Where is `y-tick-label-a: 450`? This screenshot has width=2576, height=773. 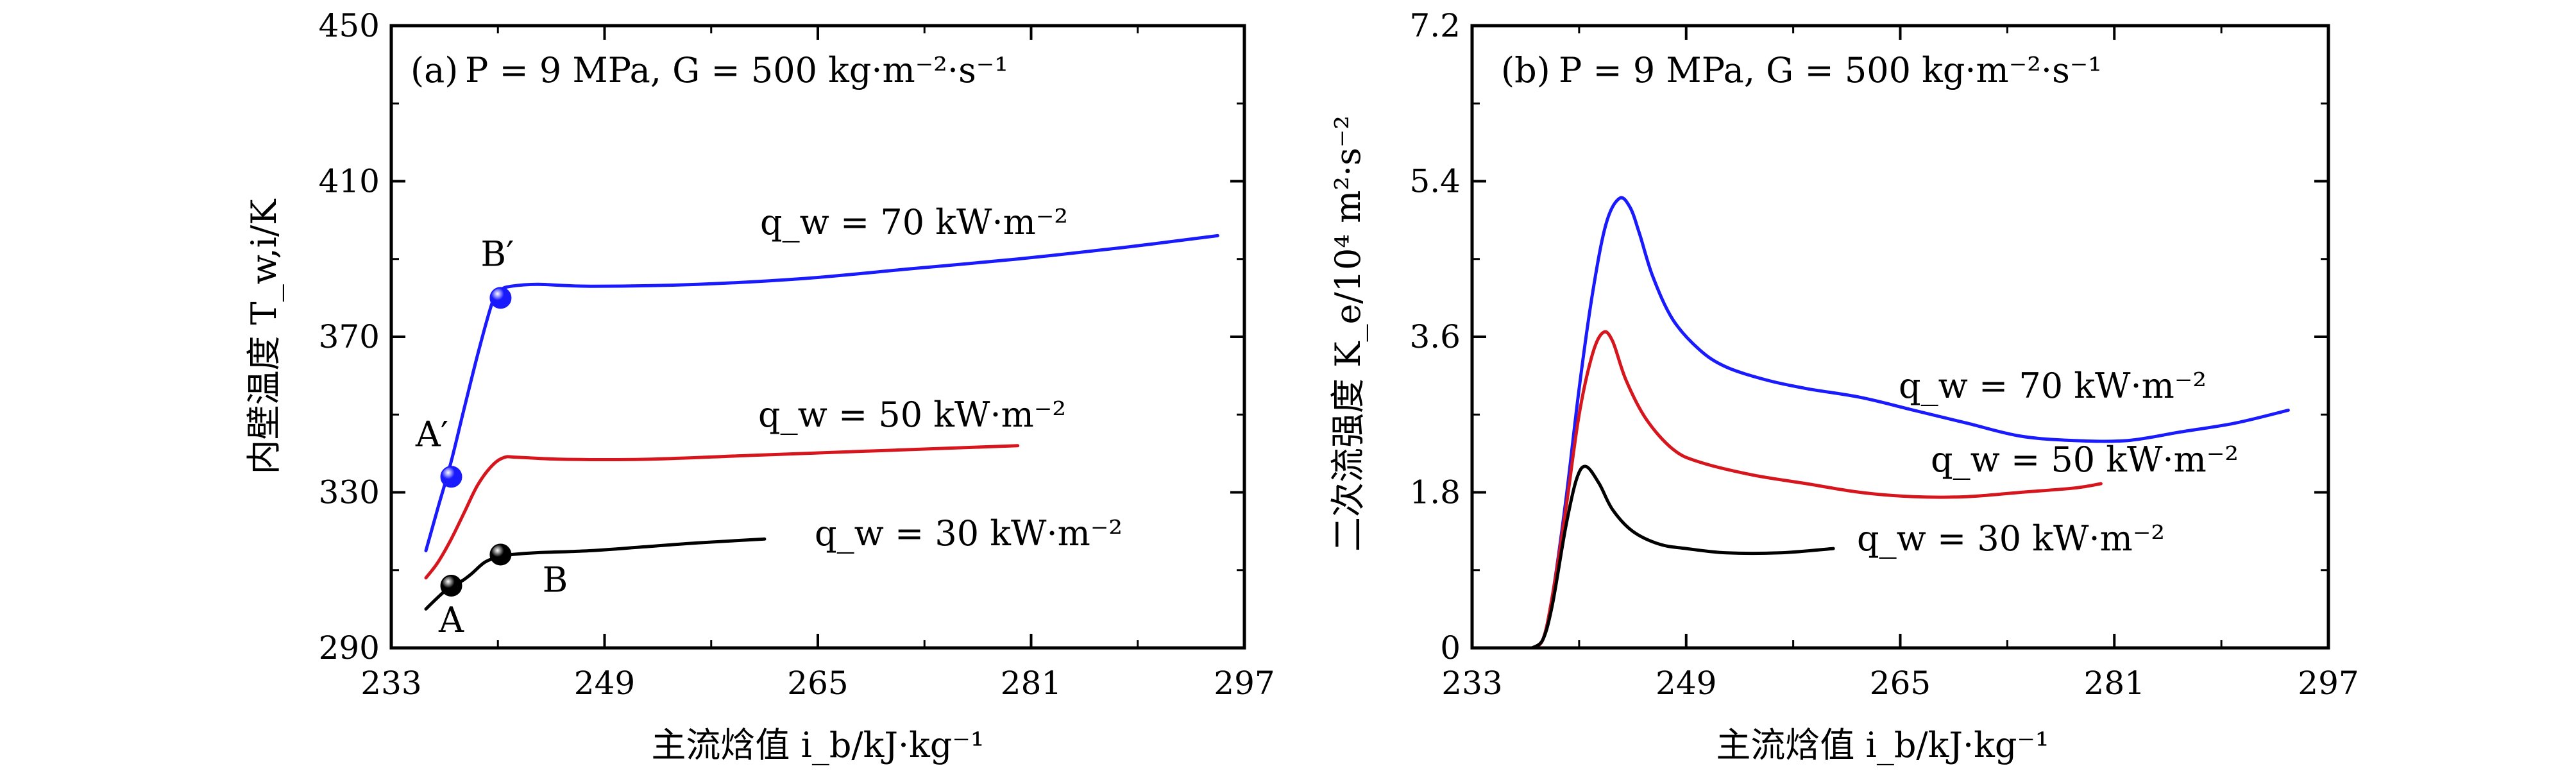
y-tick-label-a: 450 is located at coordinates (349, 25).